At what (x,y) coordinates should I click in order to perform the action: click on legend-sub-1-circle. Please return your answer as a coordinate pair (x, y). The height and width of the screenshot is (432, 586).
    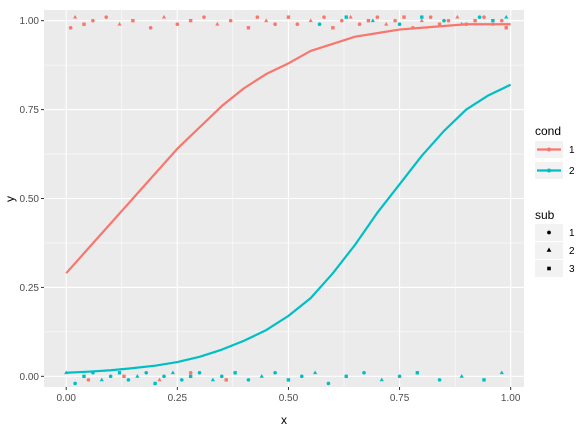
    Looking at the image, I should click on (549, 232).